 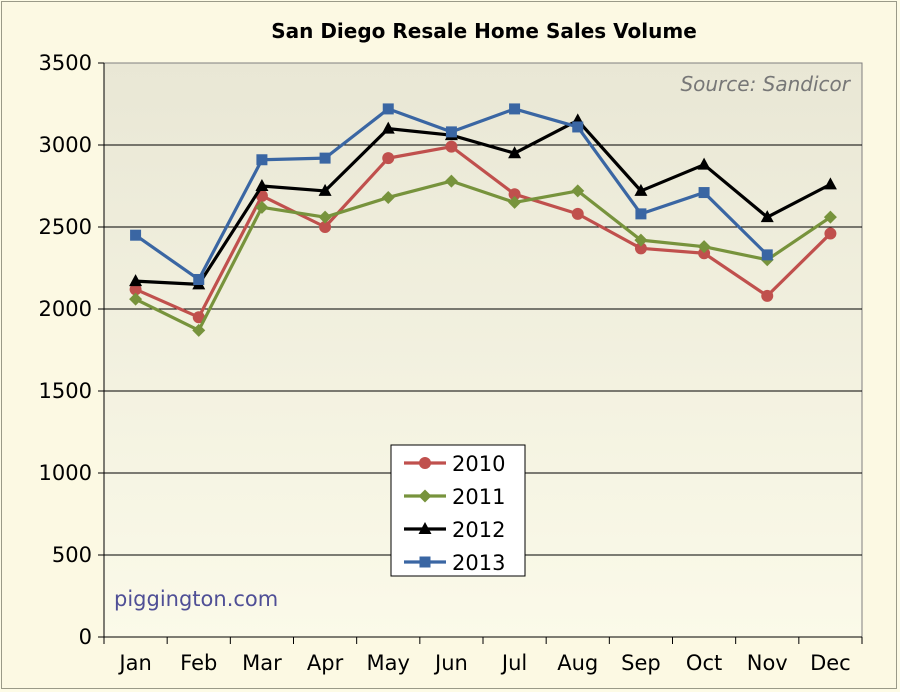 I want to click on y-tick-label: 0, so click(x=85, y=637).